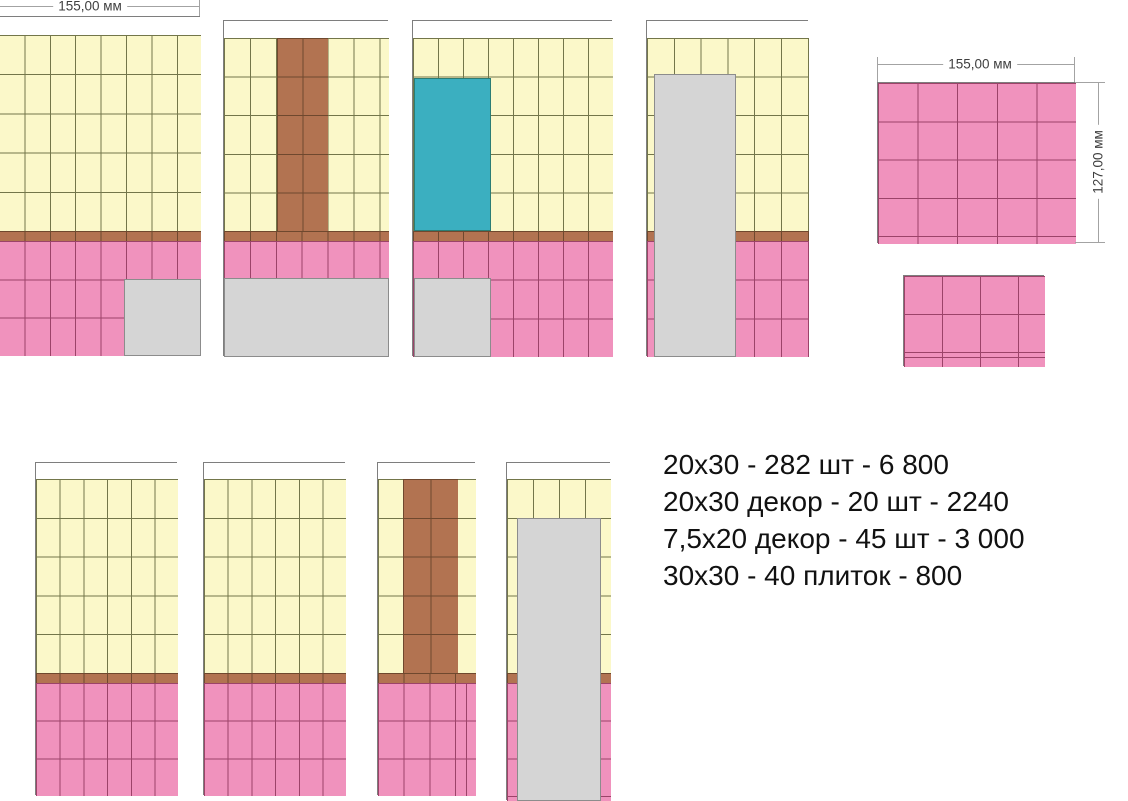 The height and width of the screenshot is (801, 1128). Describe the element at coordinates (836, 501) in the screenshot. I see `legend-line-2: 20х30 декор - 20 шт - 2240` at that location.